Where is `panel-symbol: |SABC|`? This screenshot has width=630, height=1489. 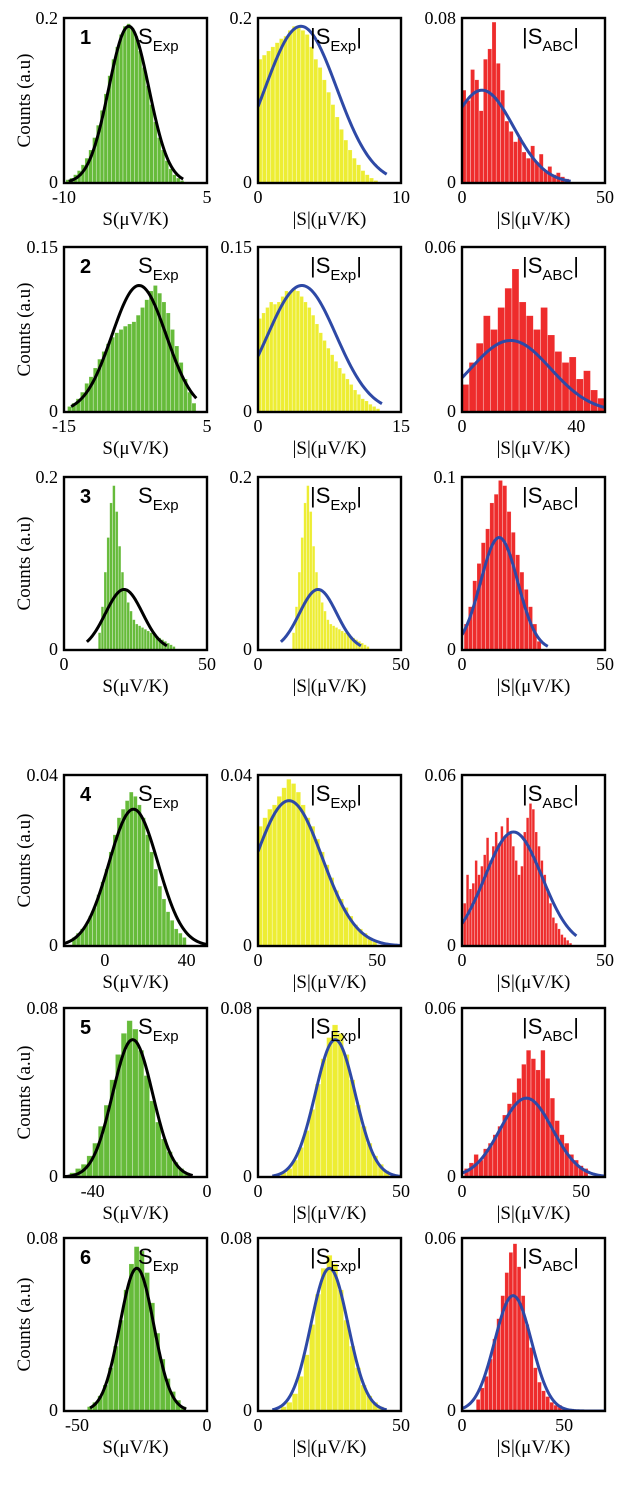 panel-symbol: |SABC| is located at coordinates (550, 39).